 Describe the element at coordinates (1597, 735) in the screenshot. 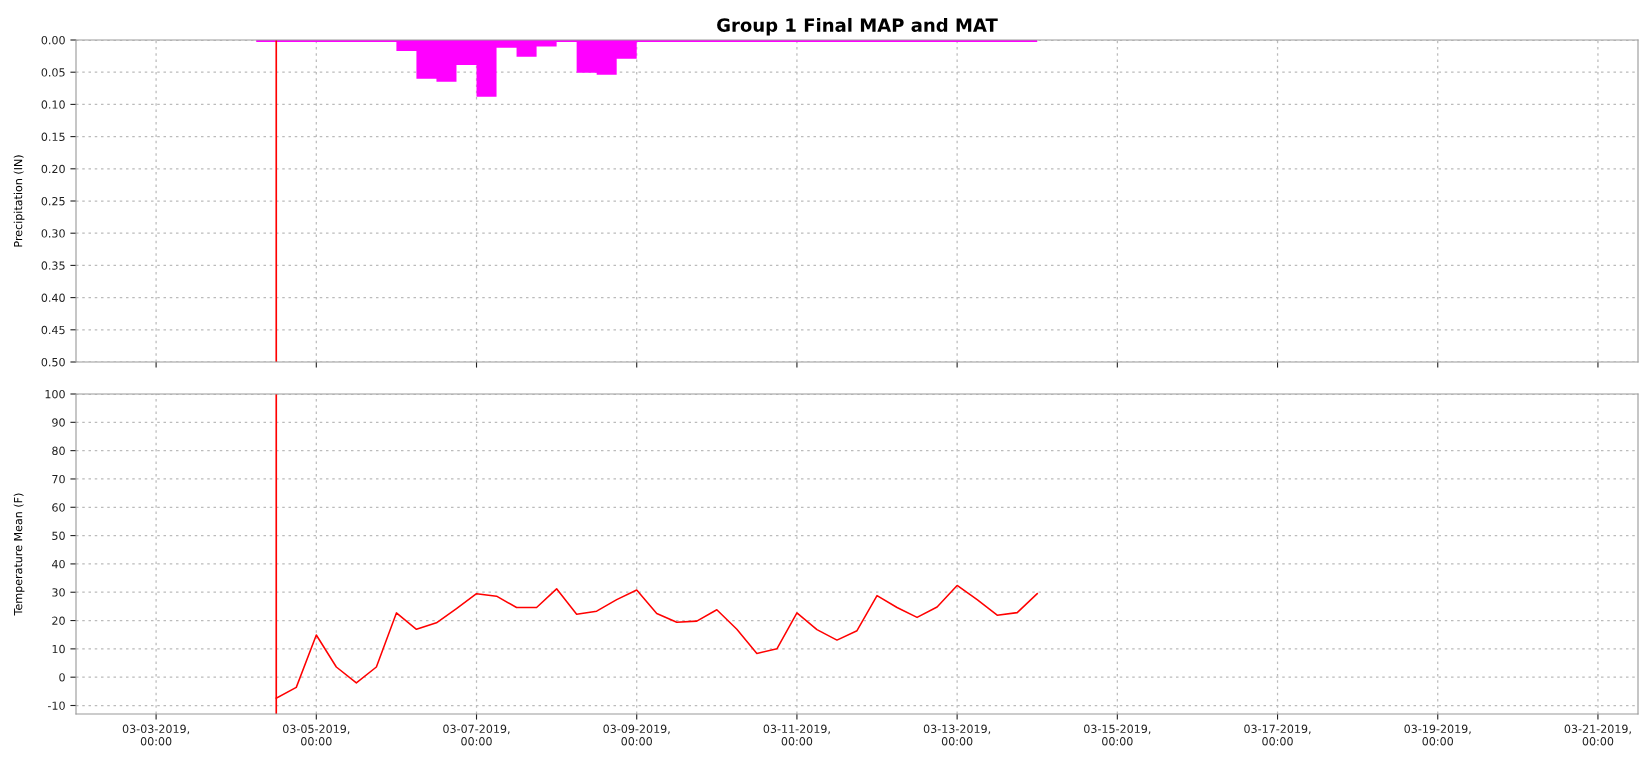

I see `x-tick-label: 03-21-2019, 00:00` at that location.